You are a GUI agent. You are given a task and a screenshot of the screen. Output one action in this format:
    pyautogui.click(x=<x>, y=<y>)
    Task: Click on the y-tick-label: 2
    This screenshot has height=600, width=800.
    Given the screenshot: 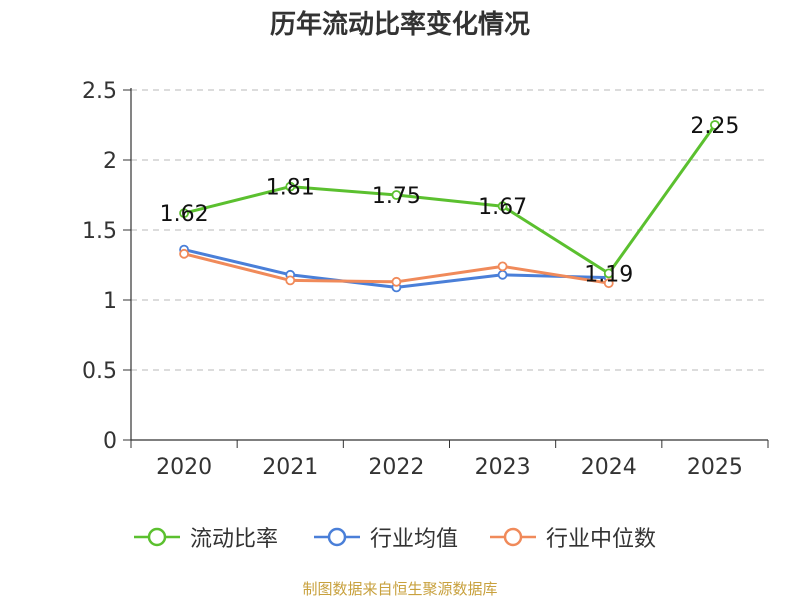 What is the action you would take?
    pyautogui.click(x=110, y=161)
    